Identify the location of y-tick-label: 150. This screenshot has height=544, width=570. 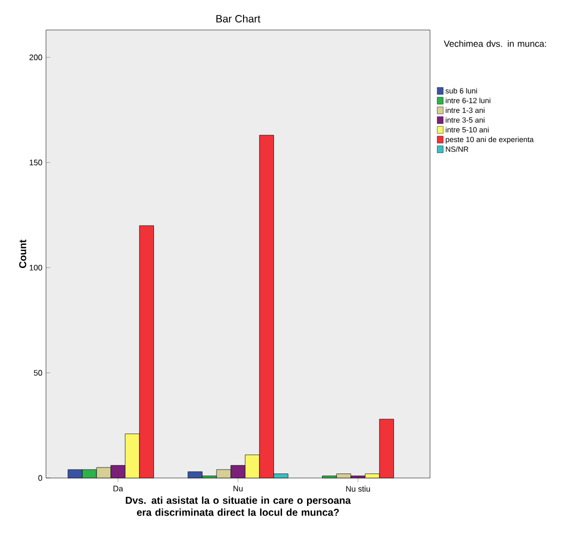
(36, 163).